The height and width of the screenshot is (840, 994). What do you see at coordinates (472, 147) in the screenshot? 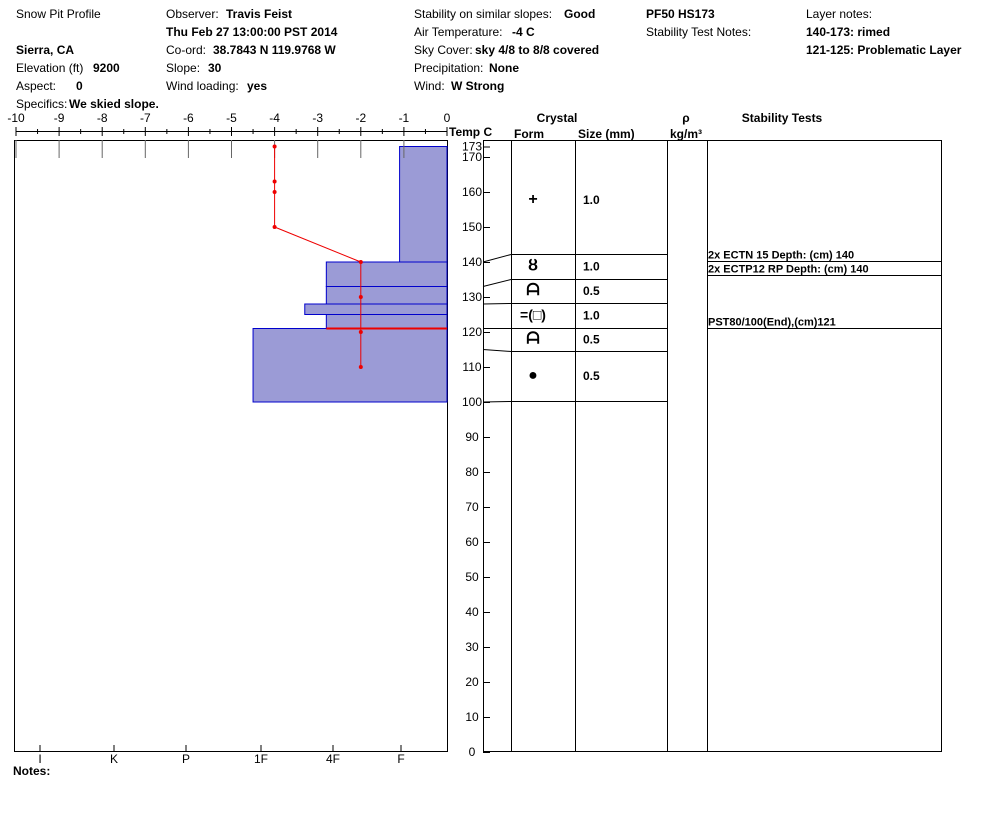
I see `depth-tick-label: 173` at bounding box center [472, 147].